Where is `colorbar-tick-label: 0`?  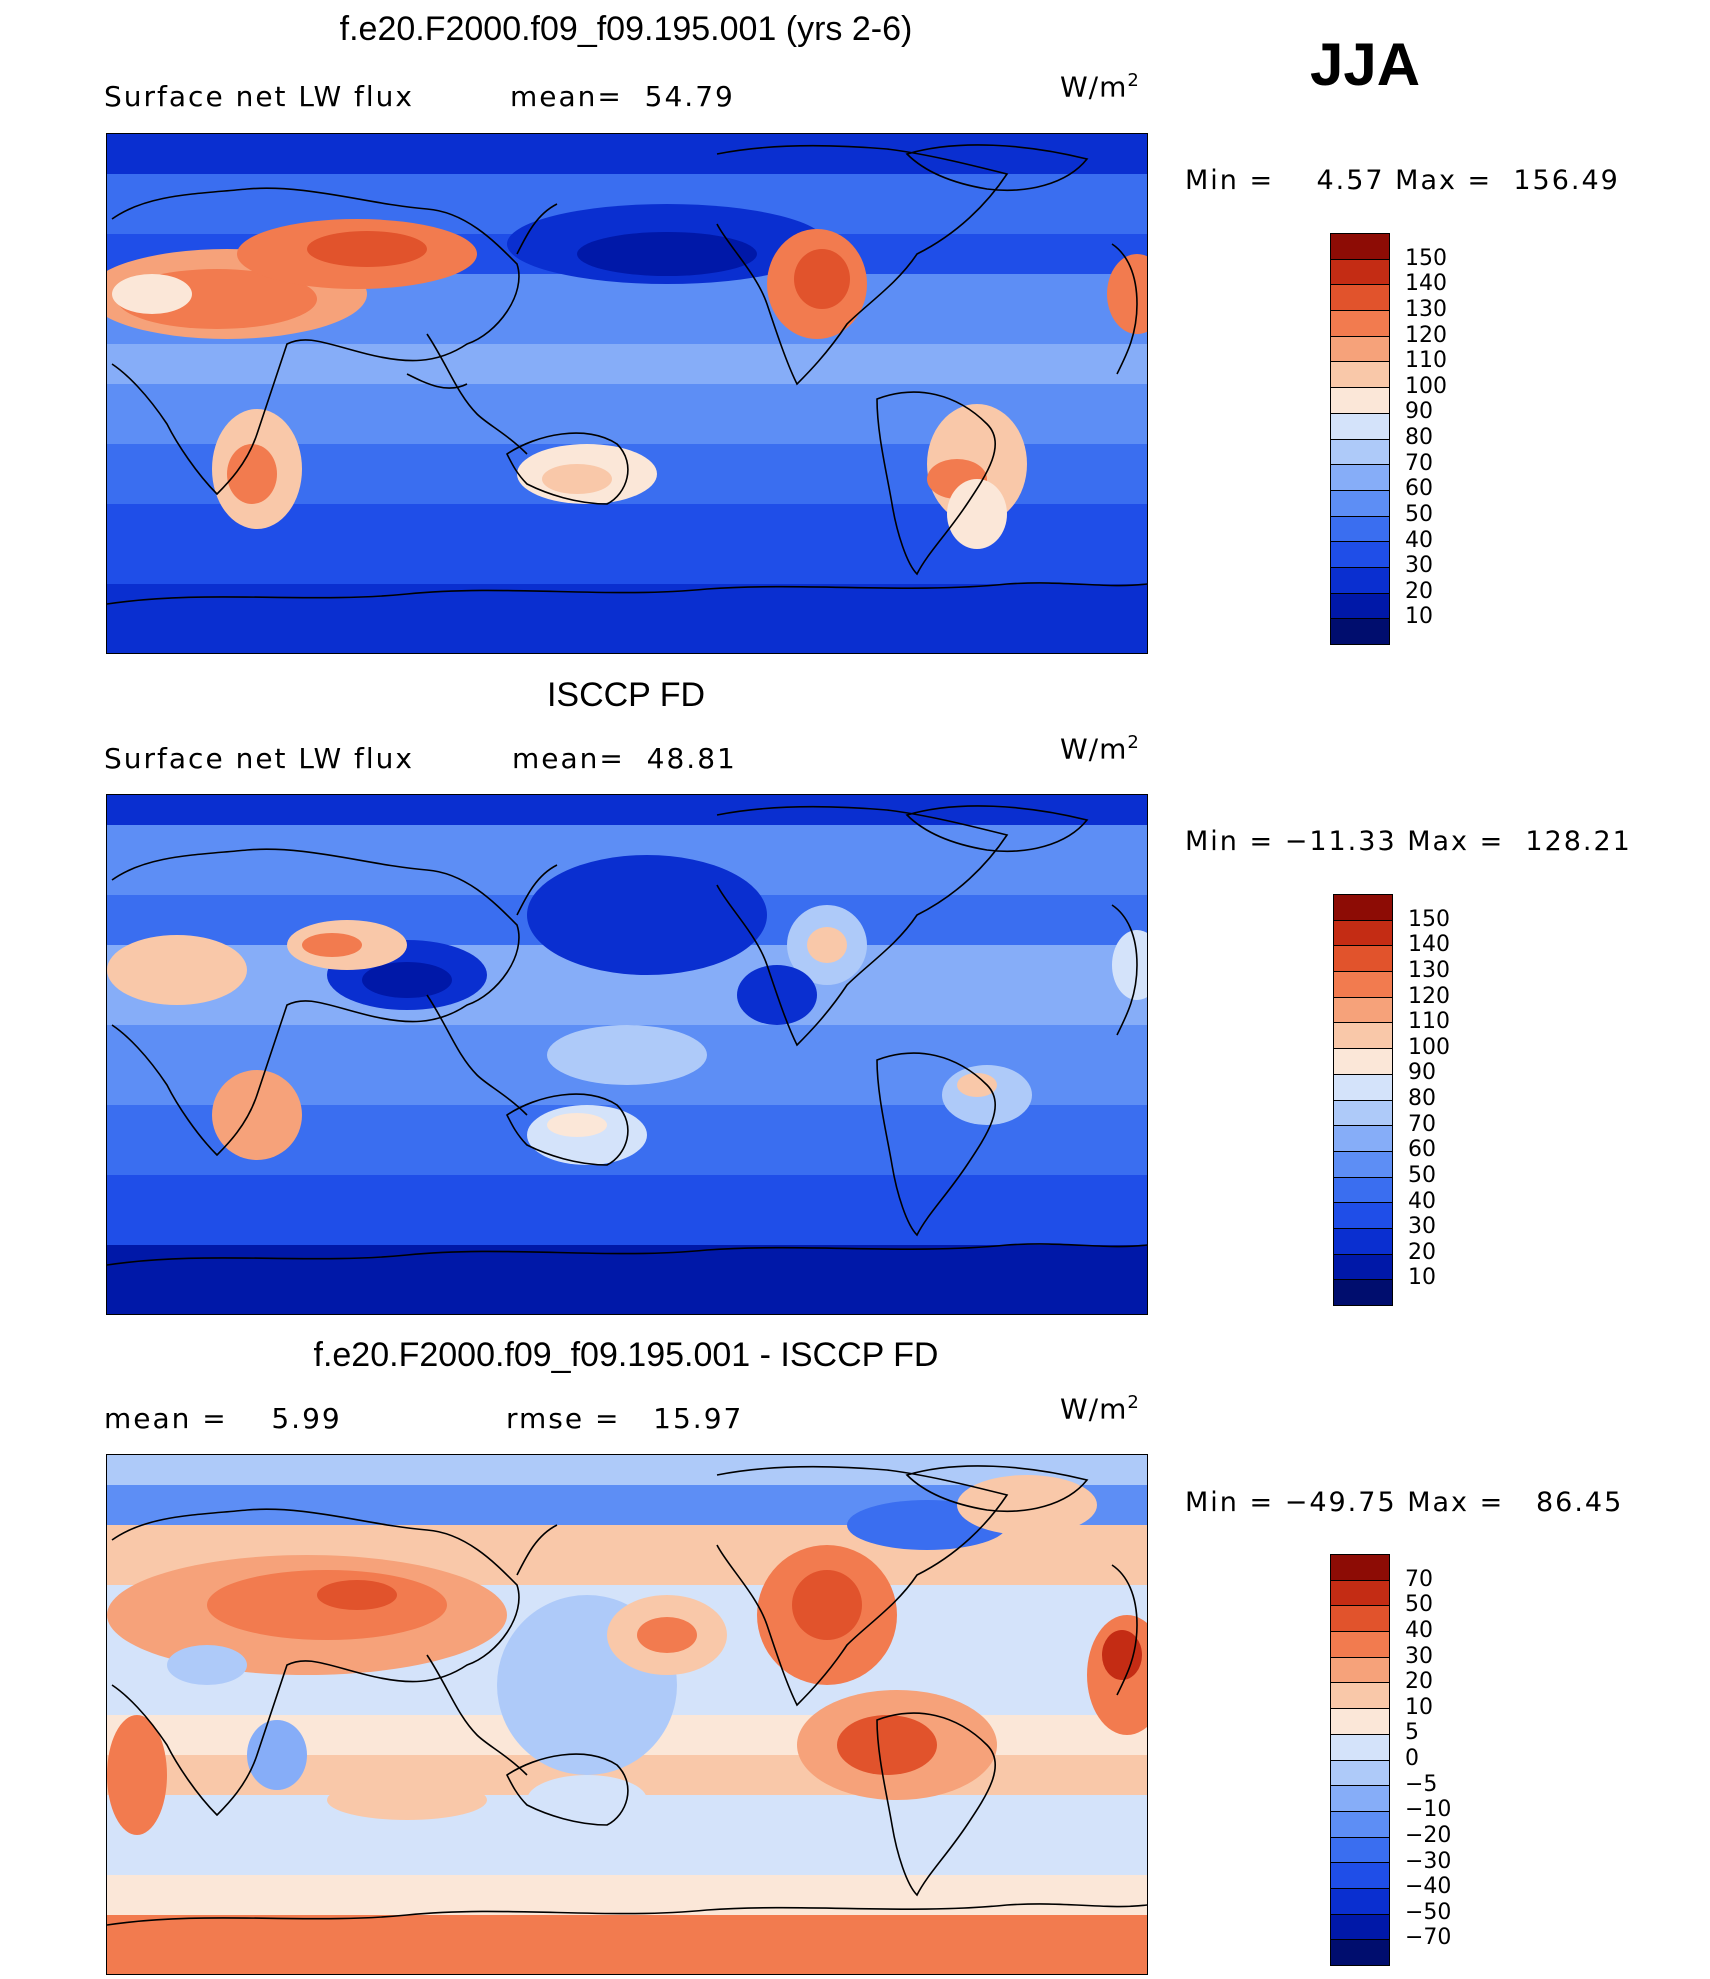
colorbar-tick-label: 0 is located at coordinates (1412, 1758).